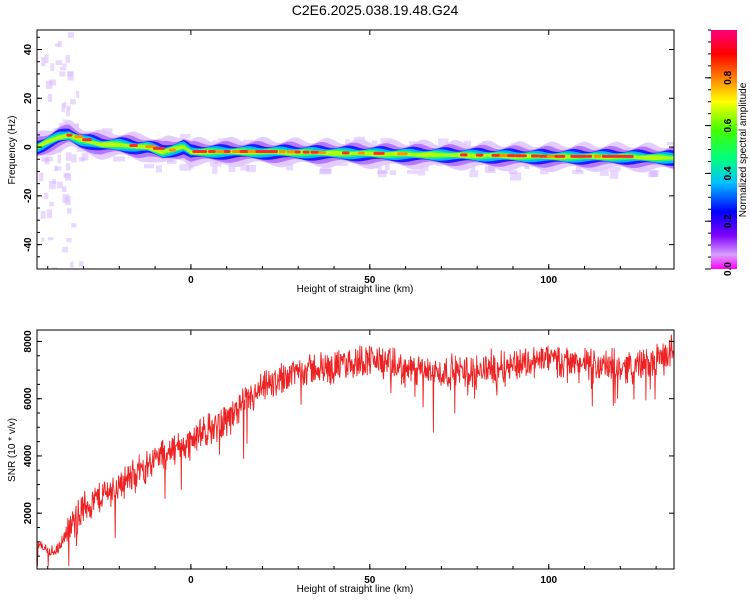 The height and width of the screenshot is (600, 750). Describe the element at coordinates (12, 150) in the screenshot. I see `spectrogram-y-axis-label: Frequency (Hz)` at that location.